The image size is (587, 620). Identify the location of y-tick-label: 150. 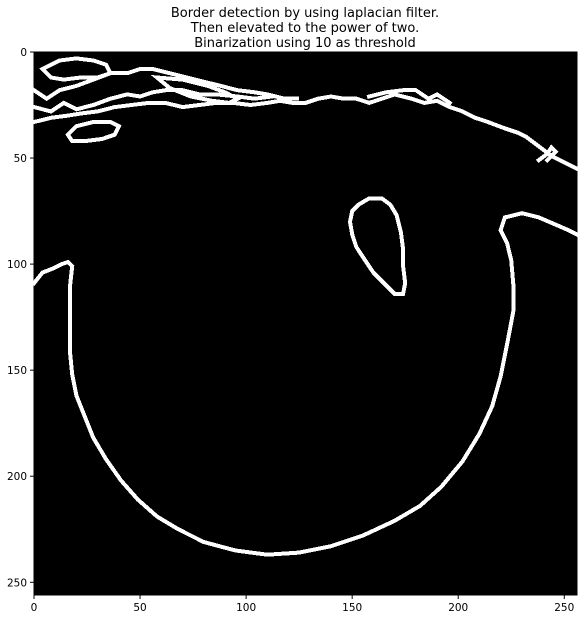
(17, 371).